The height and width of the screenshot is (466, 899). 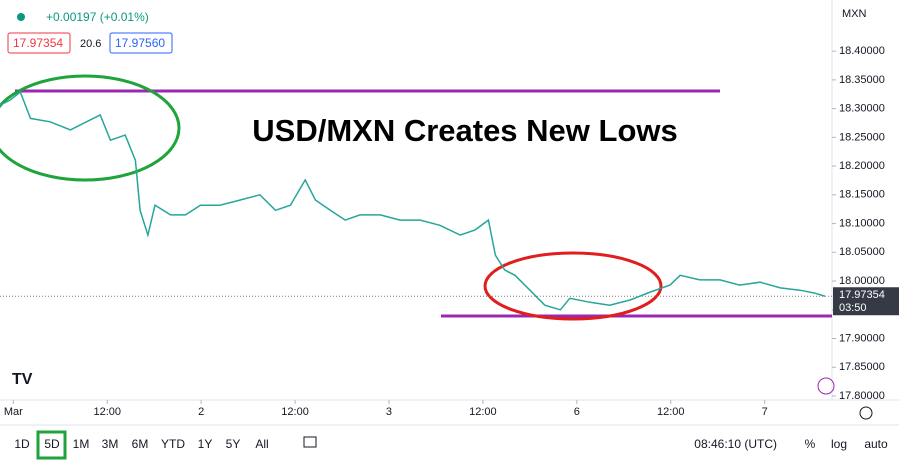 What do you see at coordinates (22, 379) in the screenshot?
I see `logo: TV` at bounding box center [22, 379].